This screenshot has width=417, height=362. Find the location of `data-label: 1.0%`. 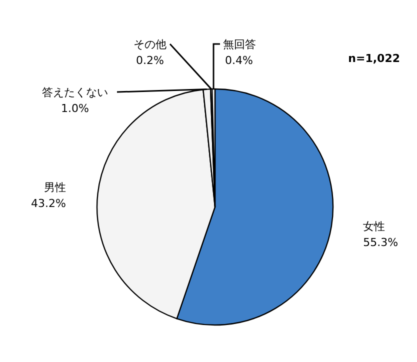

data-label: 1.0% is located at coordinates (75, 108).